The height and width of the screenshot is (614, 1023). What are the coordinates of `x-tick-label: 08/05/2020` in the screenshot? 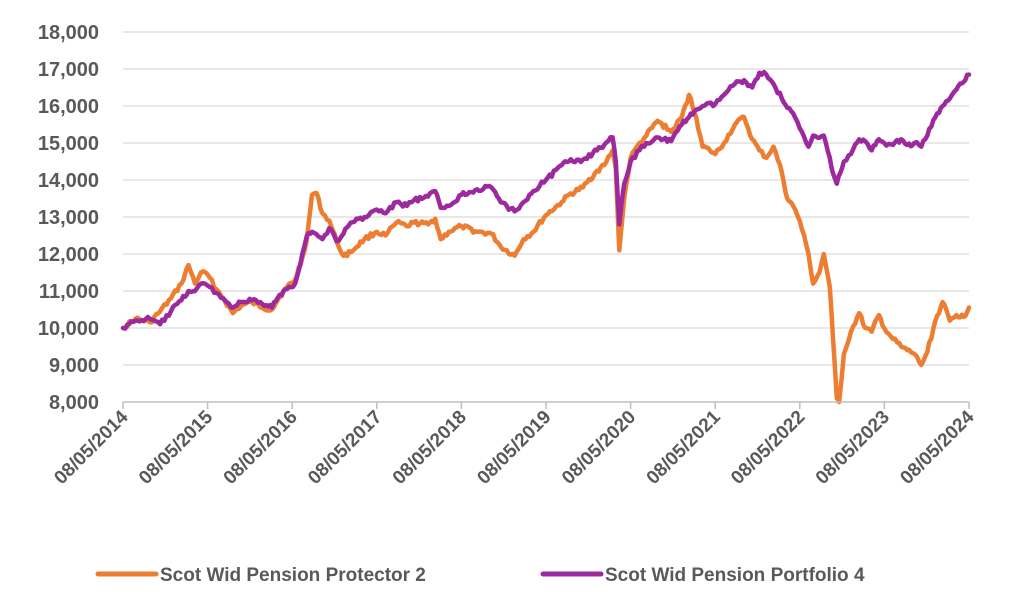 It's located at (599, 448).